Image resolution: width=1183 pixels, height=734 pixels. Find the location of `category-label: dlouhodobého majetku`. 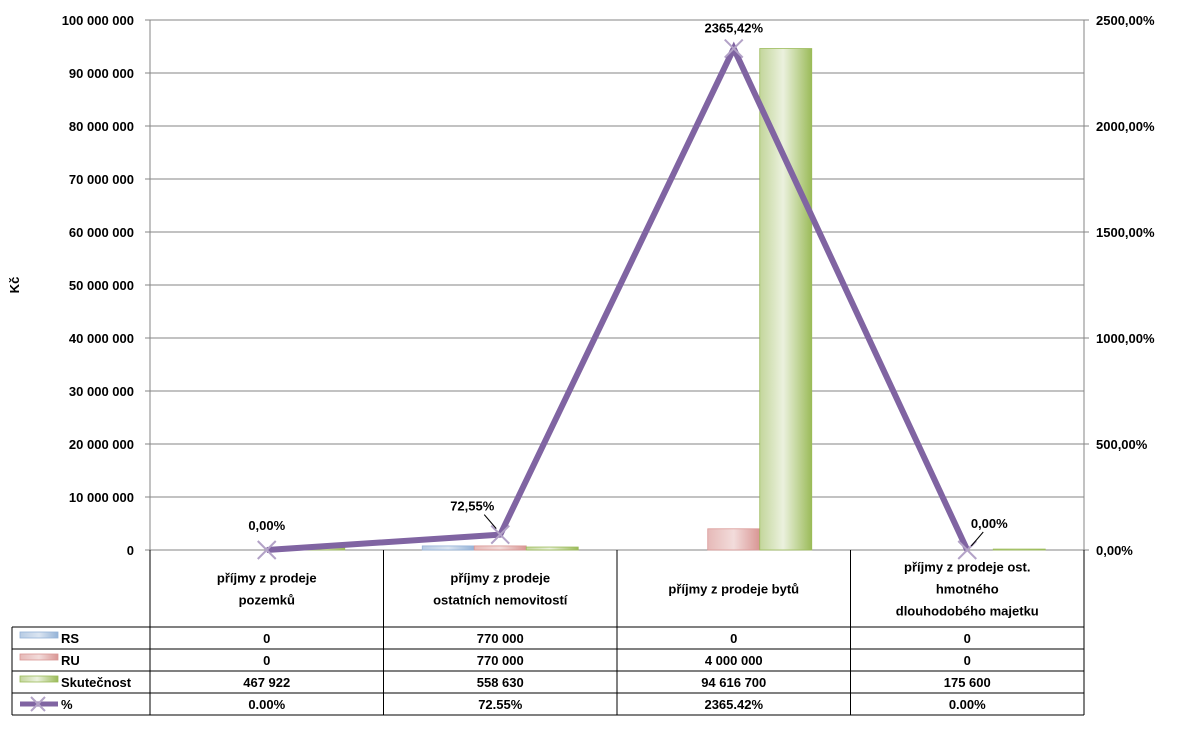

category-label: dlouhodobého majetku is located at coordinates (967, 611).